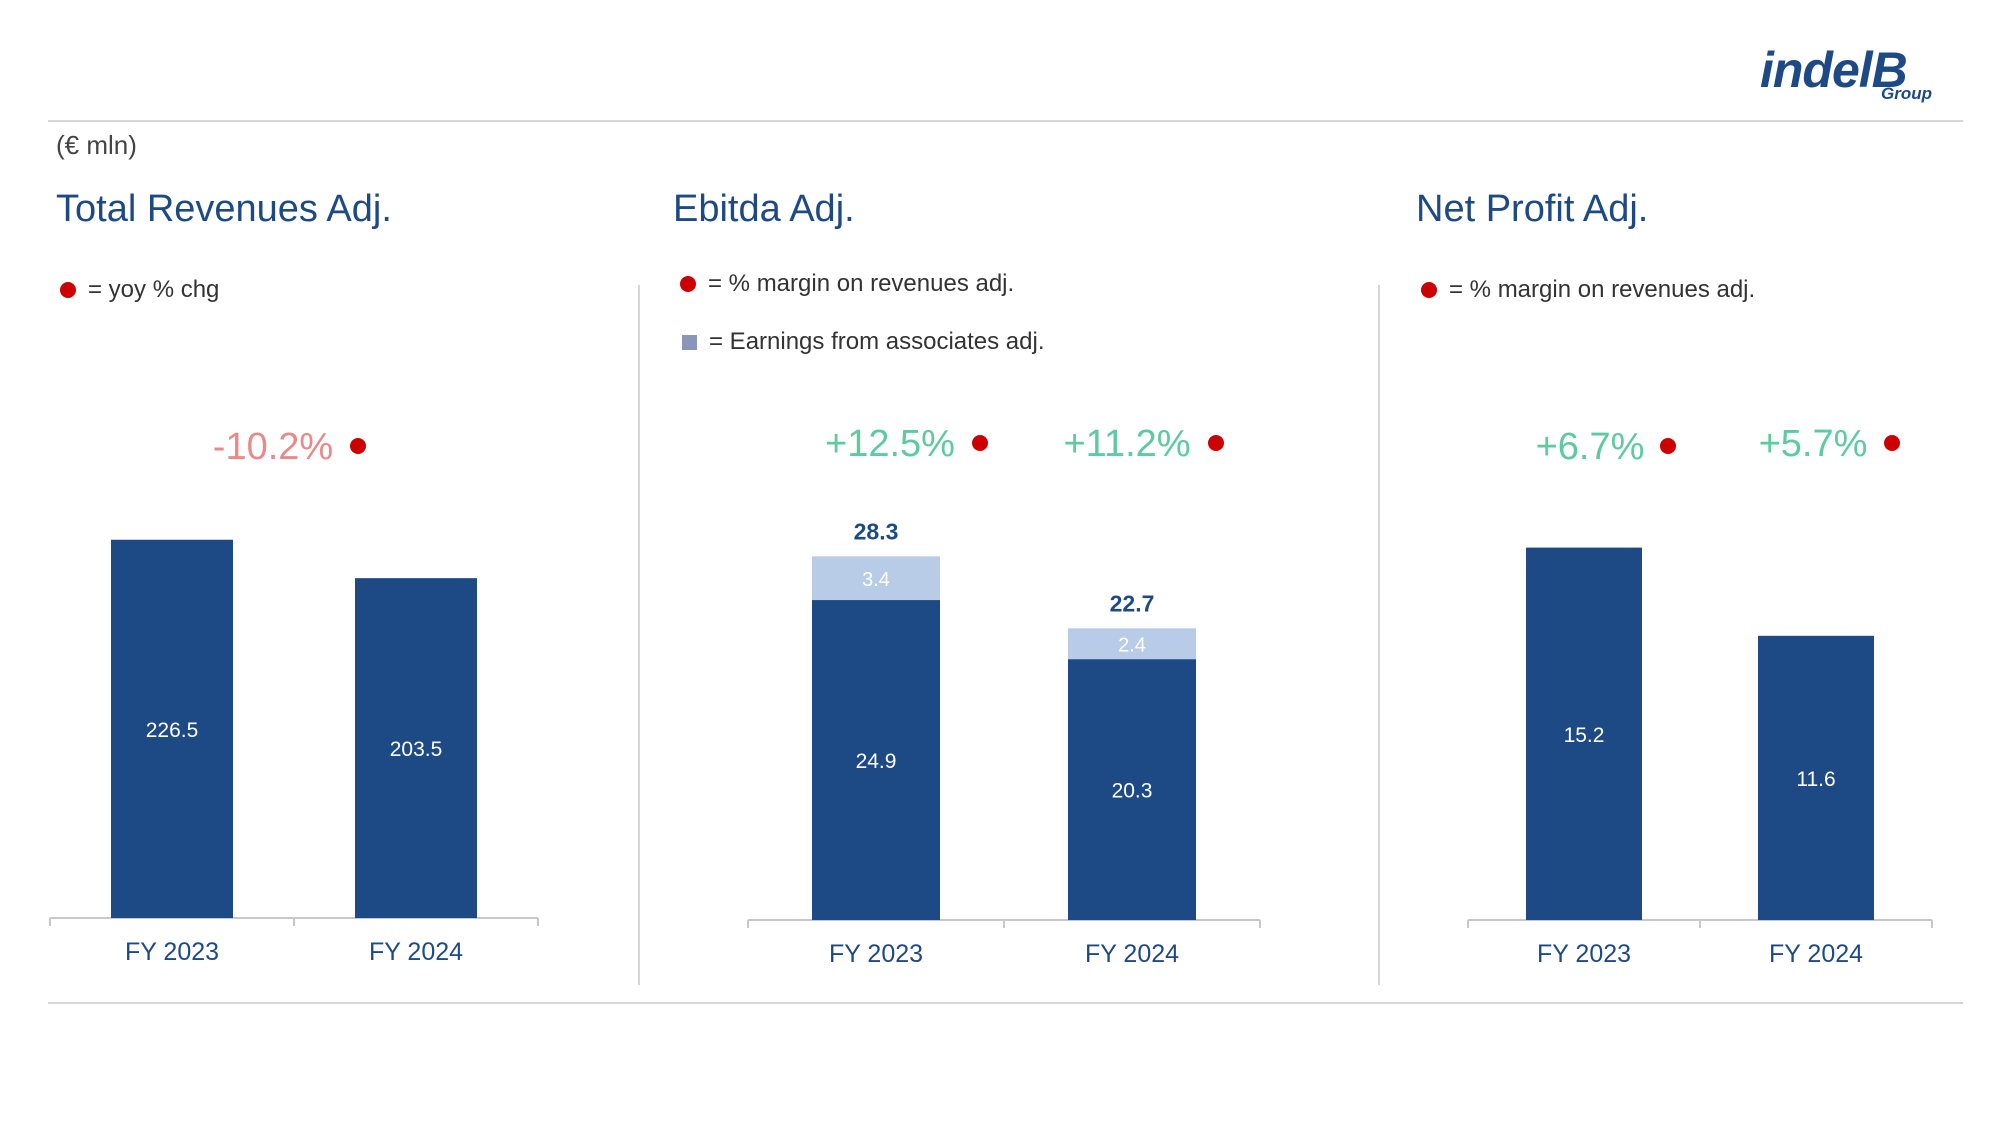  I want to click on associates-value-label: 2.4, so click(1132, 646).